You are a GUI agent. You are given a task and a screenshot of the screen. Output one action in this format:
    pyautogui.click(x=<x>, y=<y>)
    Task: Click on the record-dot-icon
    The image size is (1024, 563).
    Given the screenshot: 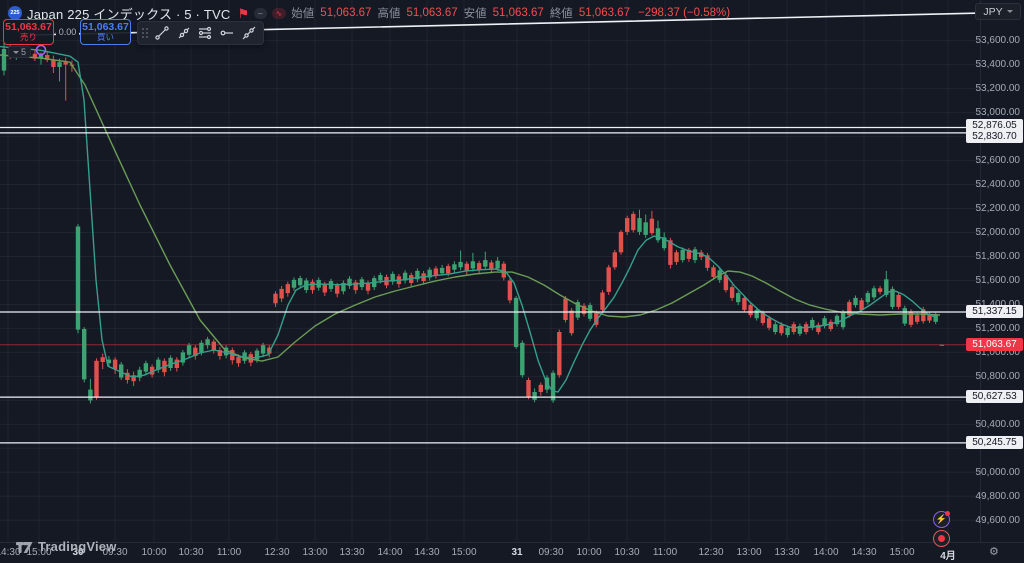 What is the action you would take?
    pyautogui.click(x=941, y=538)
    